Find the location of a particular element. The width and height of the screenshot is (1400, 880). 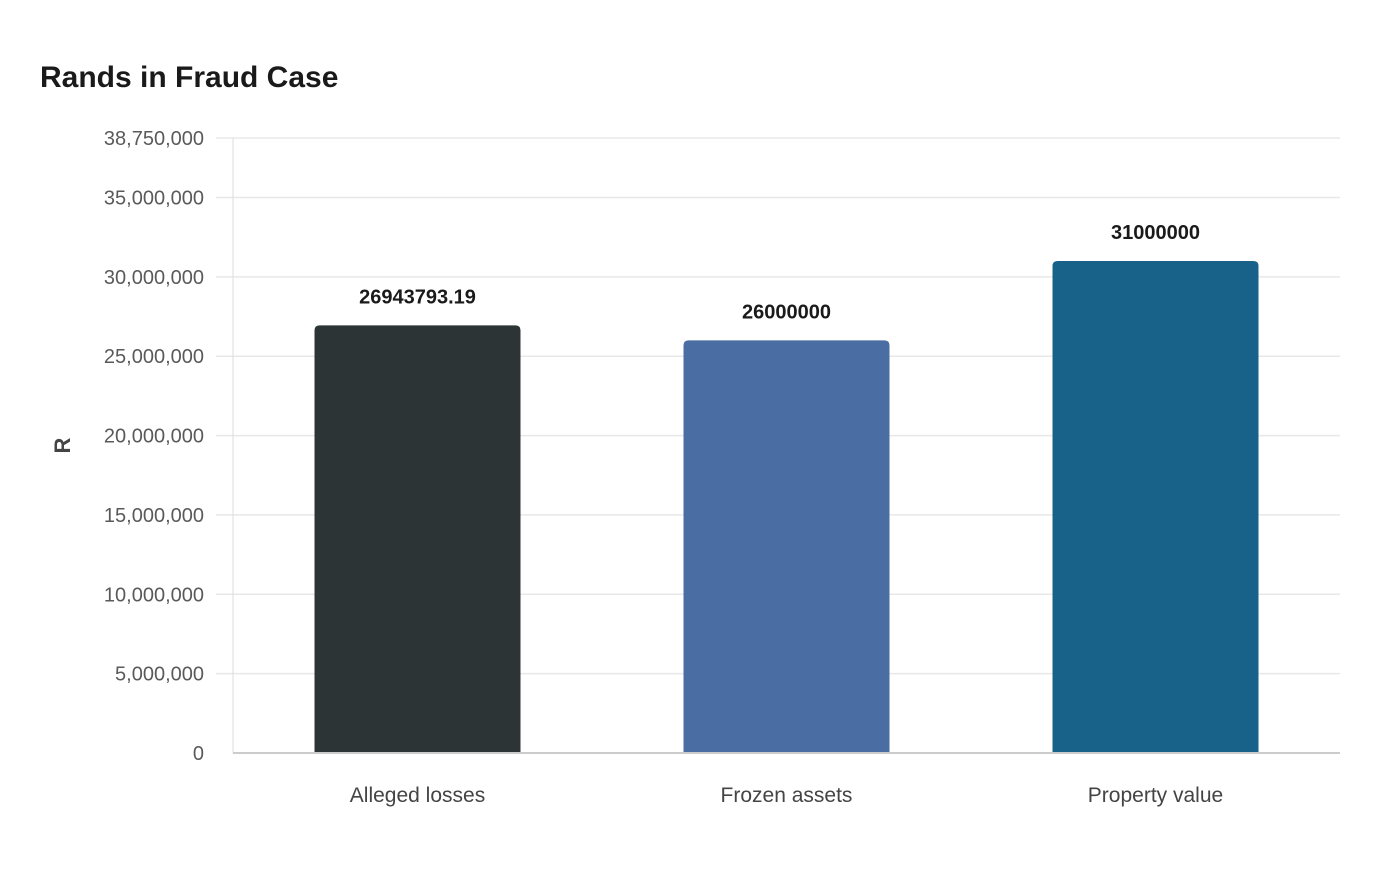

data-labels: 26943793.19 26000000 31000000 is located at coordinates (779, 272).